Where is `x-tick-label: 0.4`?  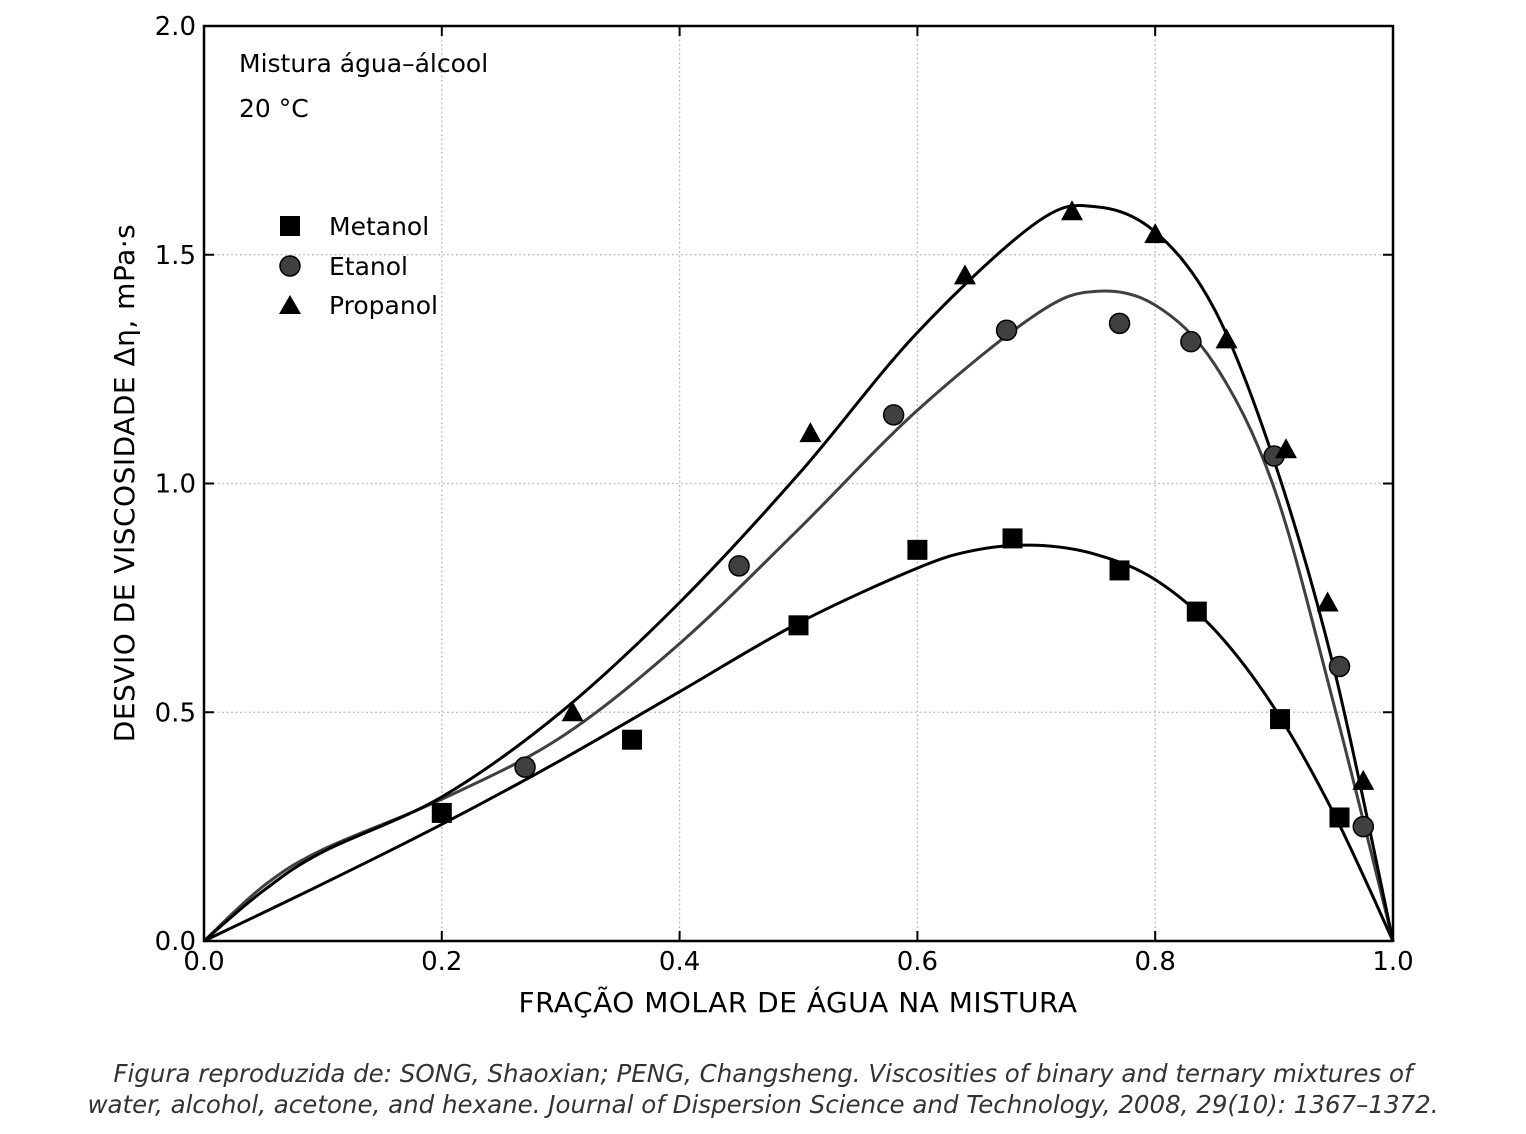
x-tick-label: 0.4 is located at coordinates (679, 962).